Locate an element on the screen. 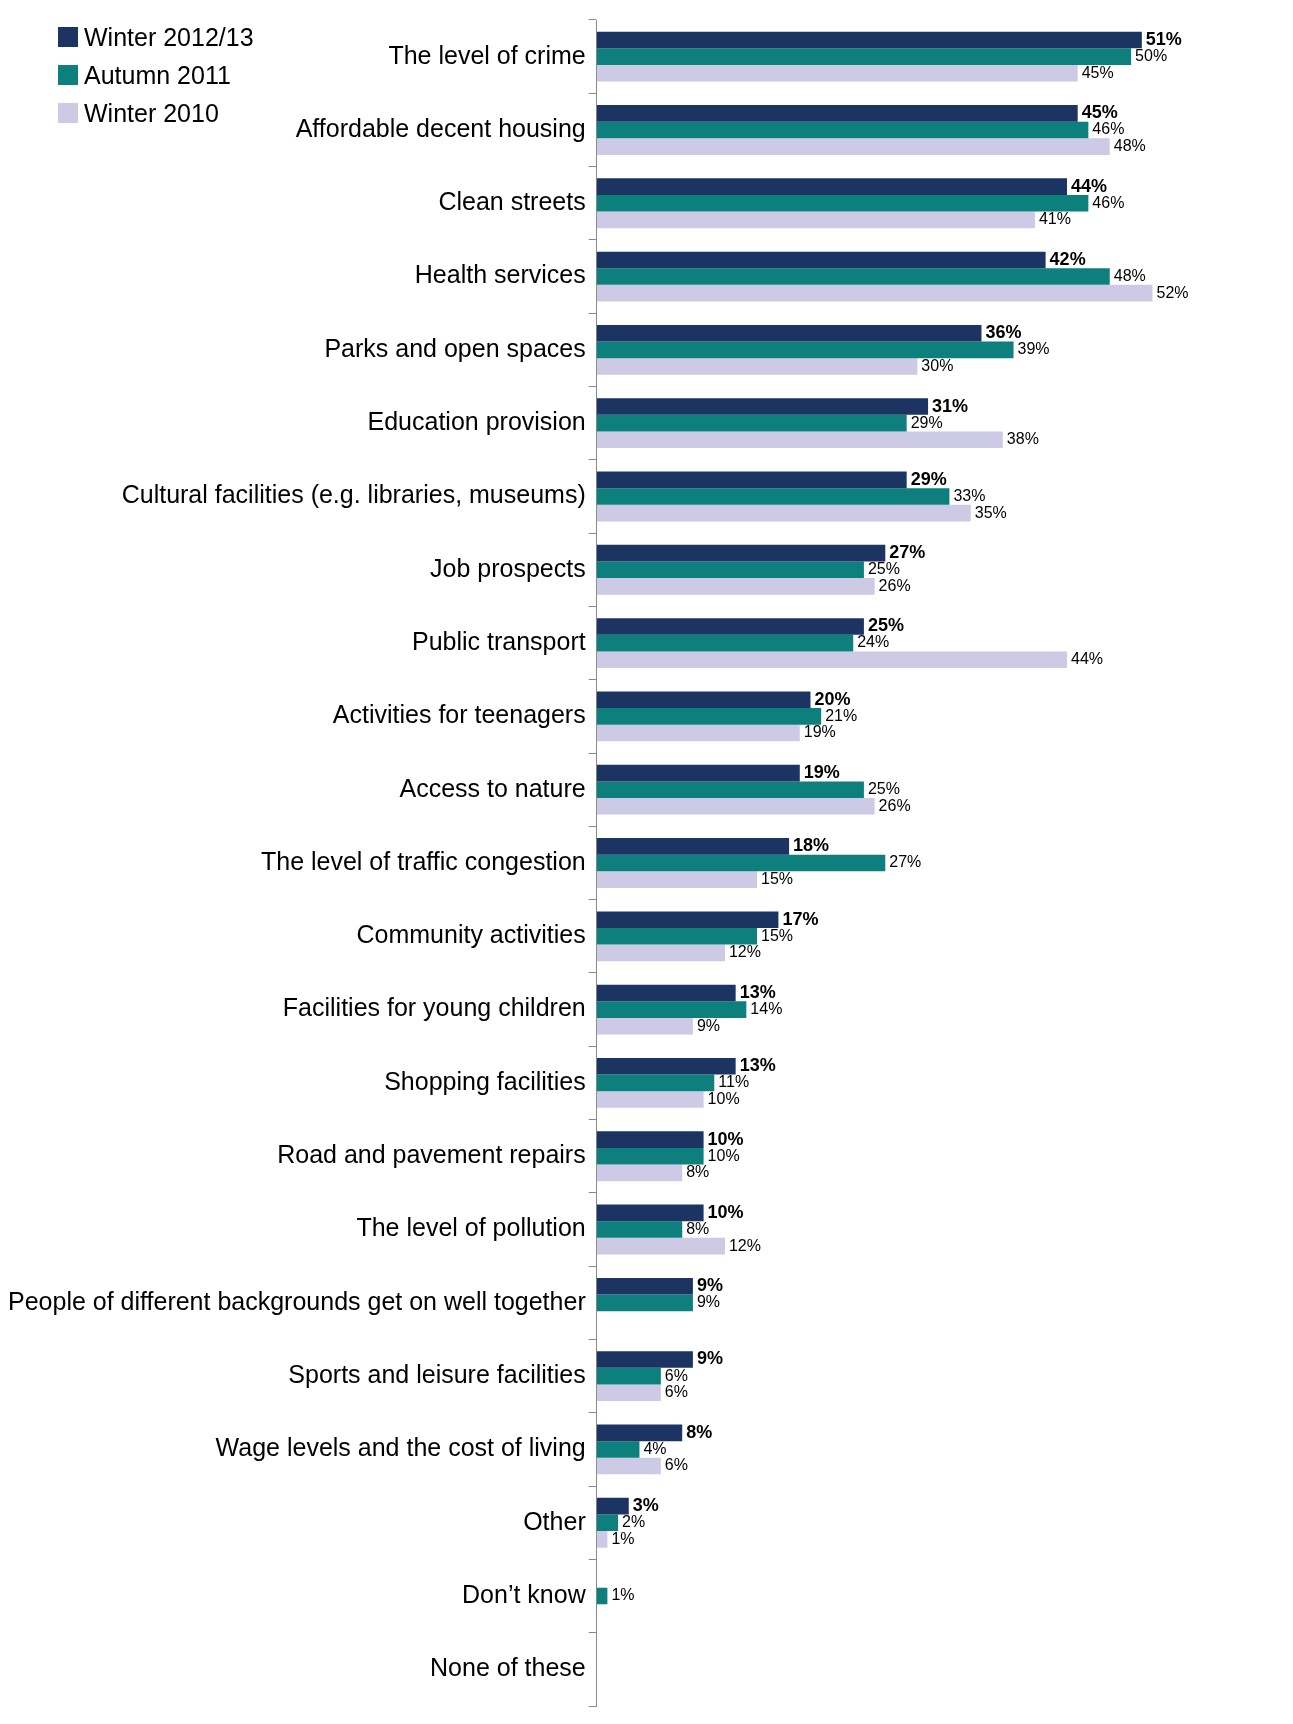 Image resolution: width=1293 pixels, height=1724 pixels. data-label: 15% is located at coordinates (777, 935).